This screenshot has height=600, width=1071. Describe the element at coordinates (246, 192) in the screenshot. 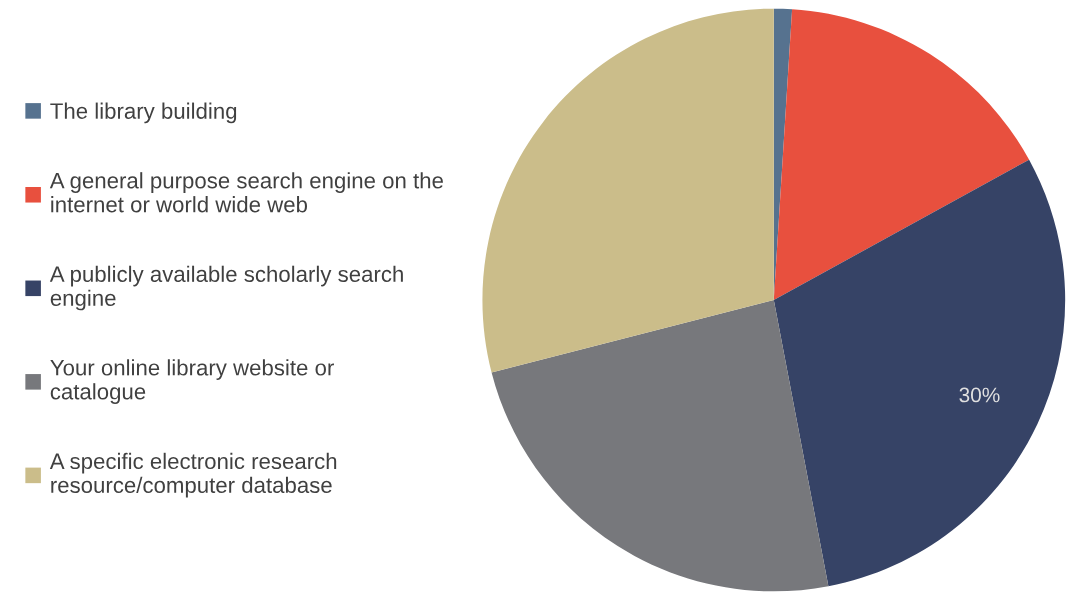

I see `legend-label: A general purpose search engine on the internet or world wide web` at that location.